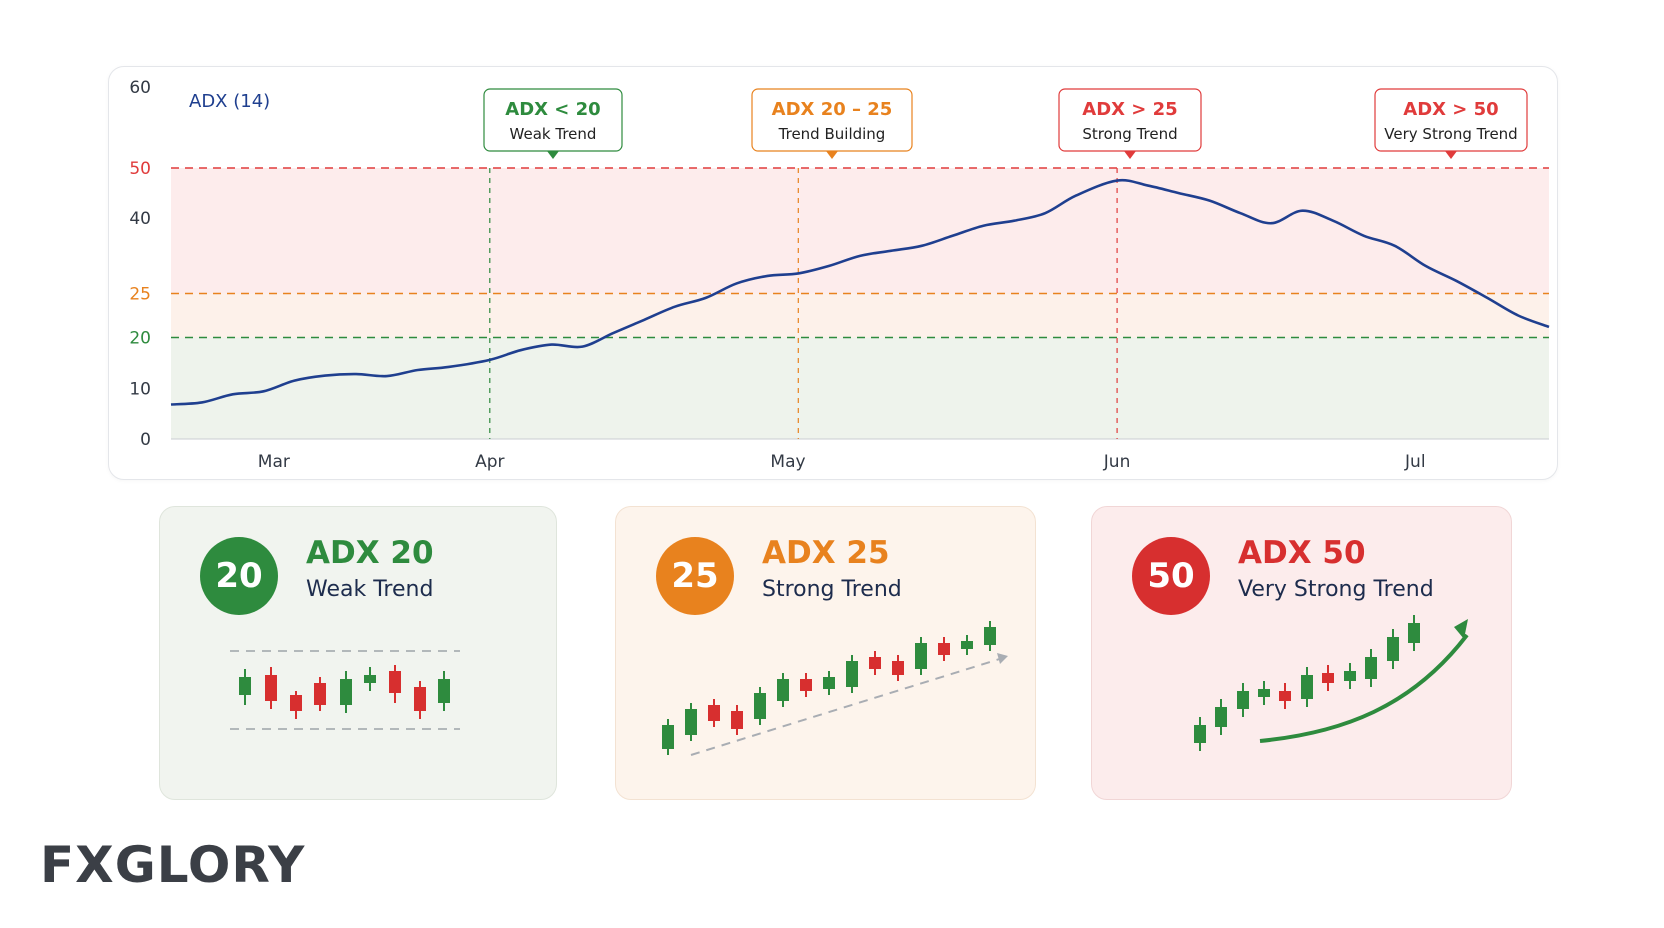 The image size is (1664, 928). Describe the element at coordinates (229, 101) in the screenshot. I see `series-label: ADX (14)` at that location.